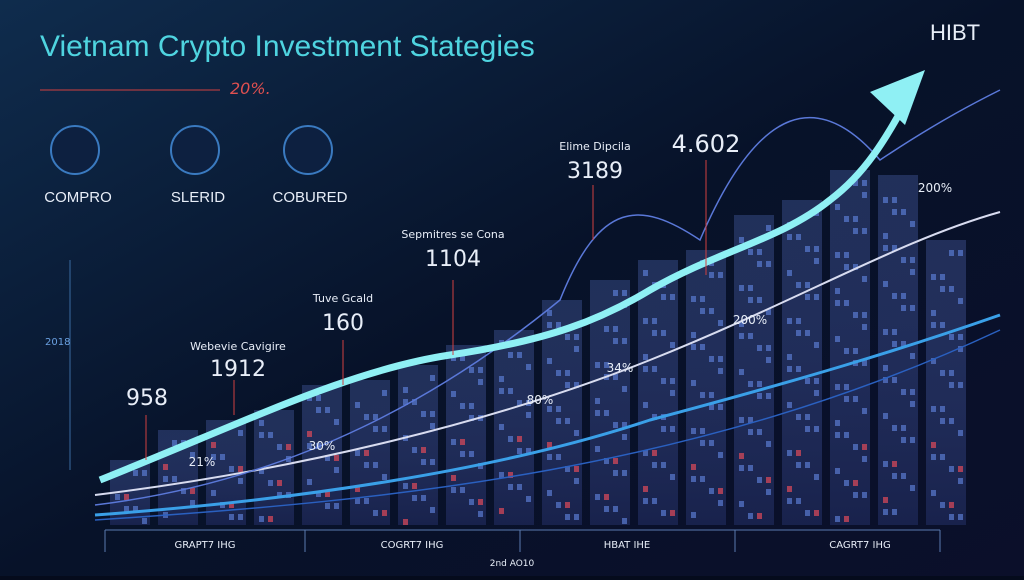  Describe the element at coordinates (202, 462) in the screenshot. I see `percent-label: 21%` at that location.